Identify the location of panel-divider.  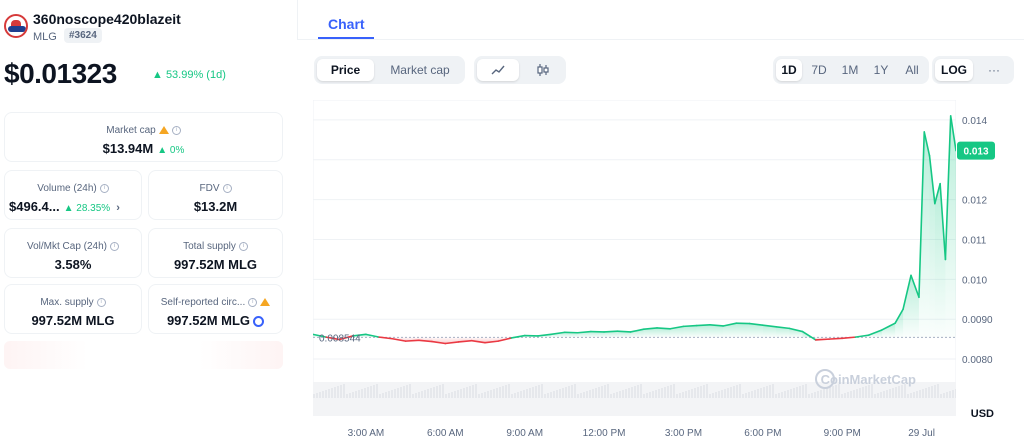
(297, 20).